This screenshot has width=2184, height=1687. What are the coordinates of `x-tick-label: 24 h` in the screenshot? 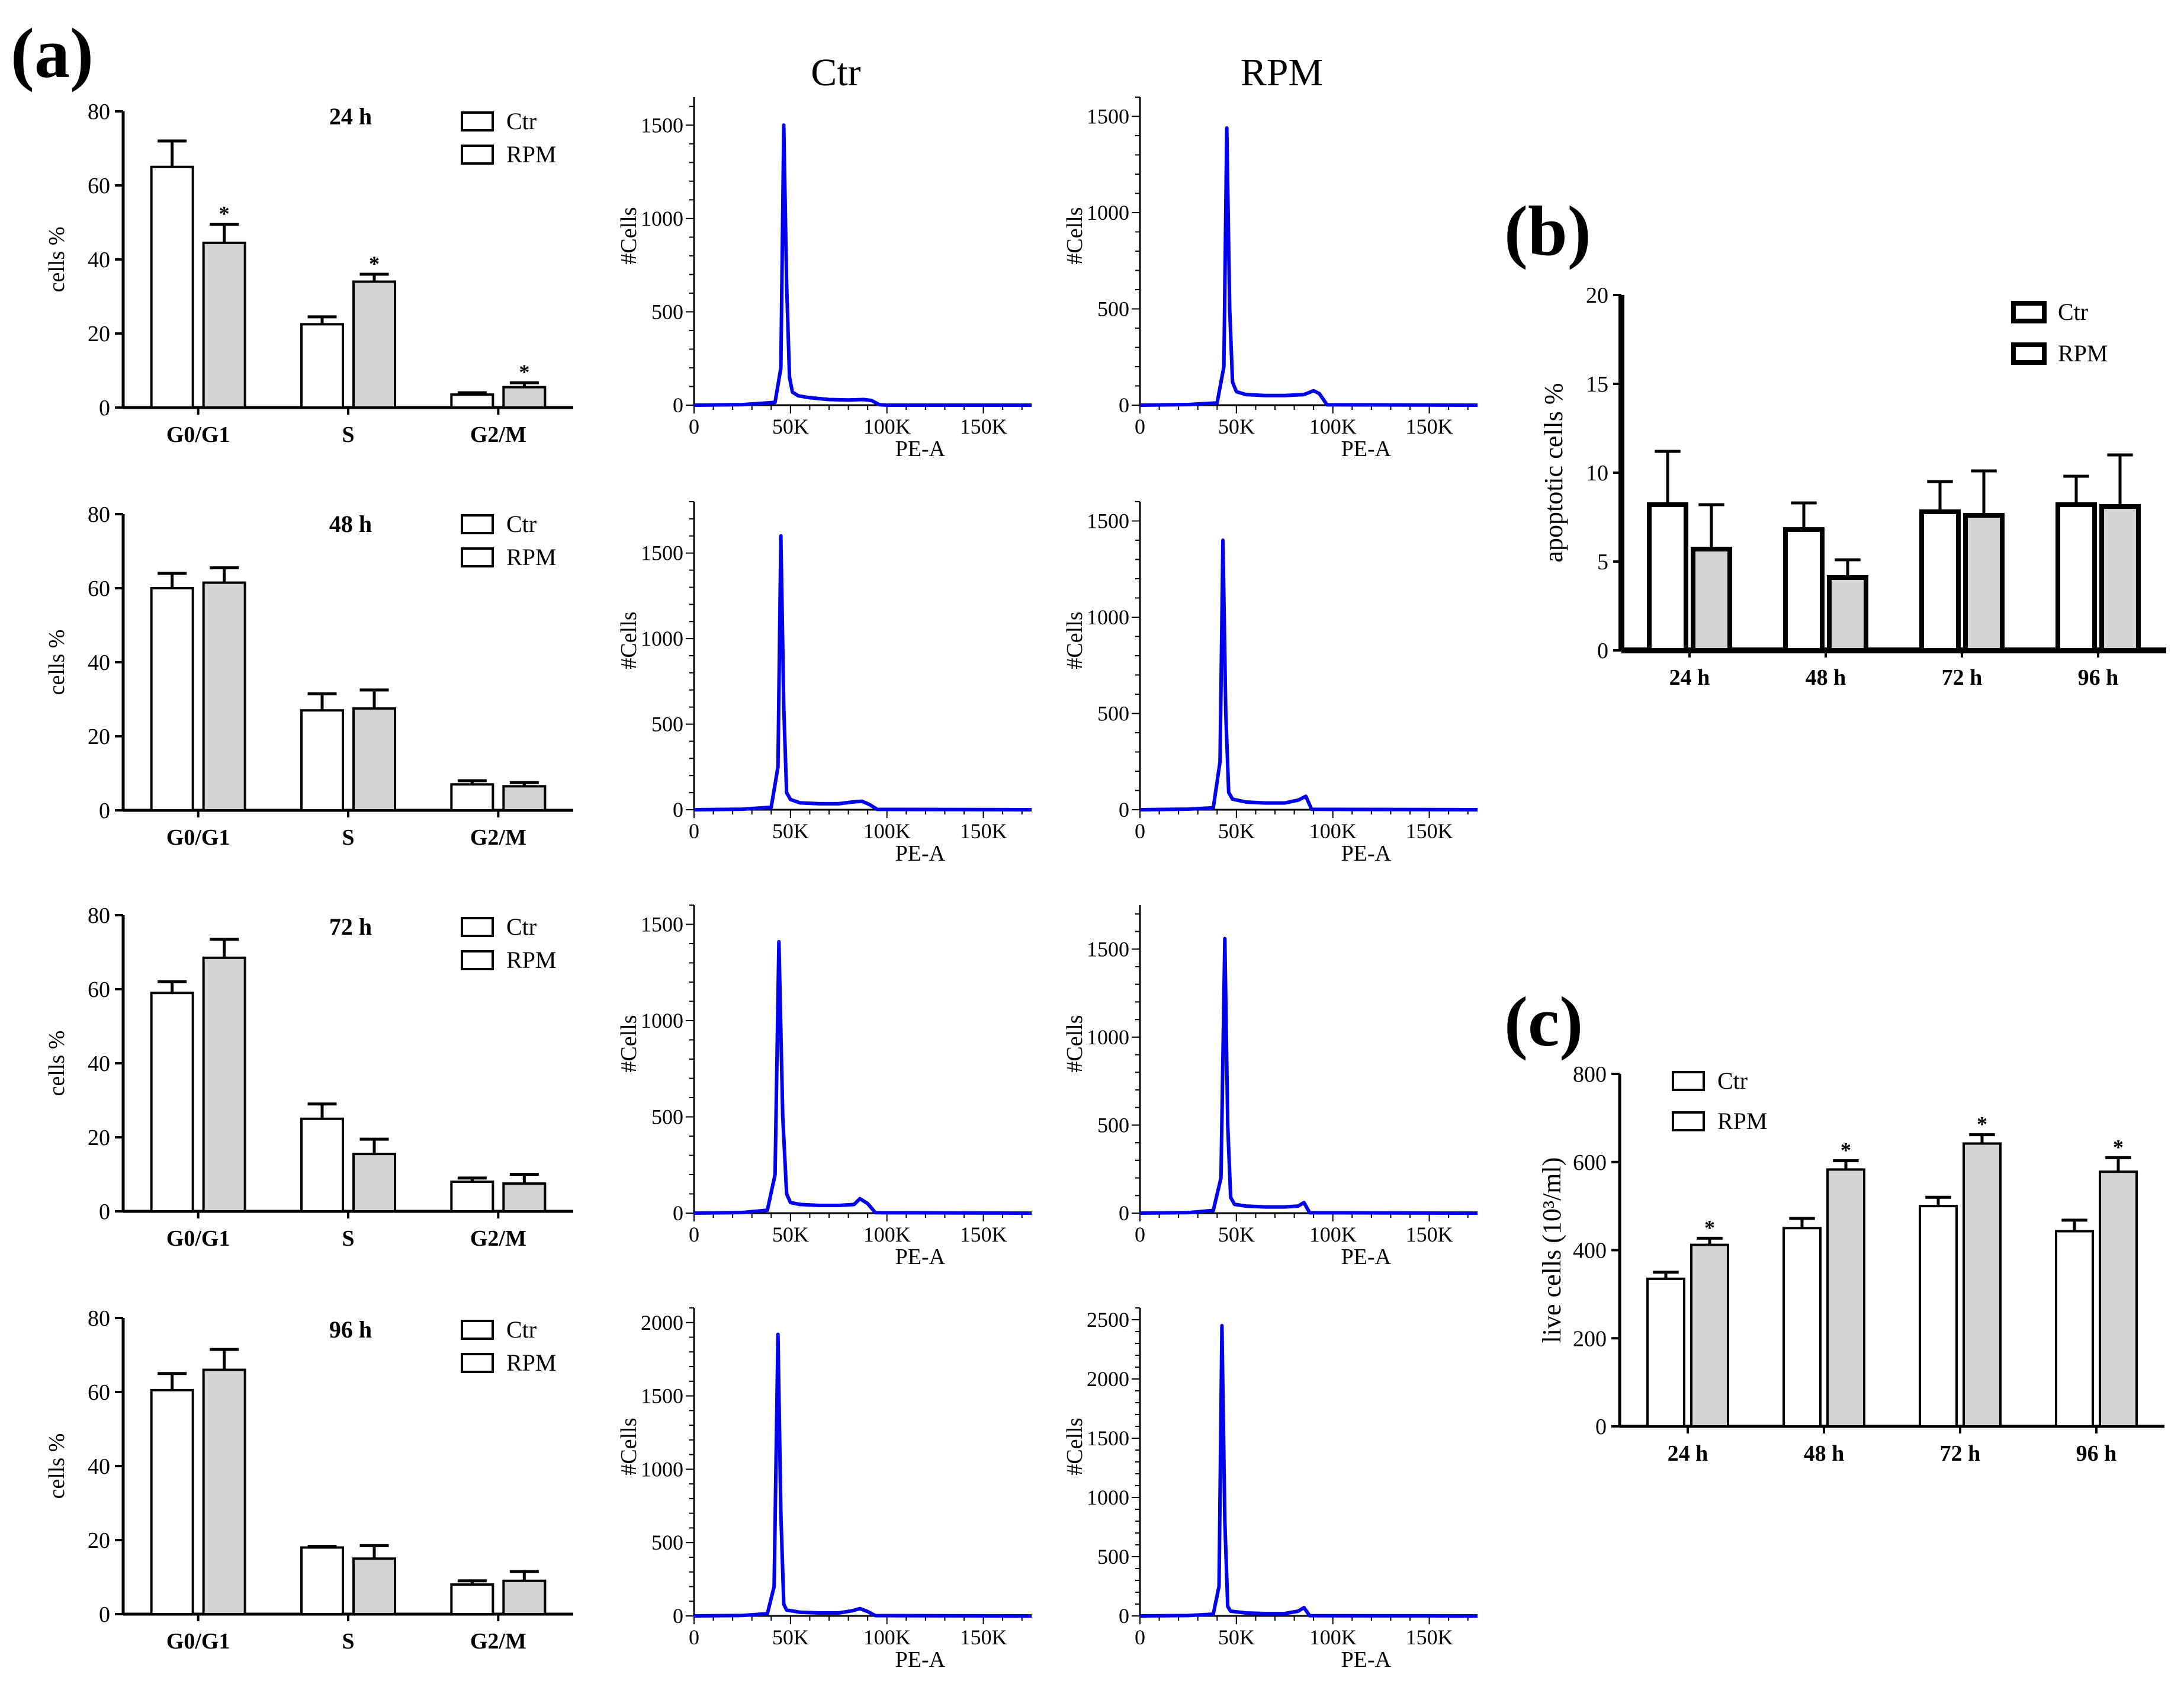 It's located at (1689, 677).